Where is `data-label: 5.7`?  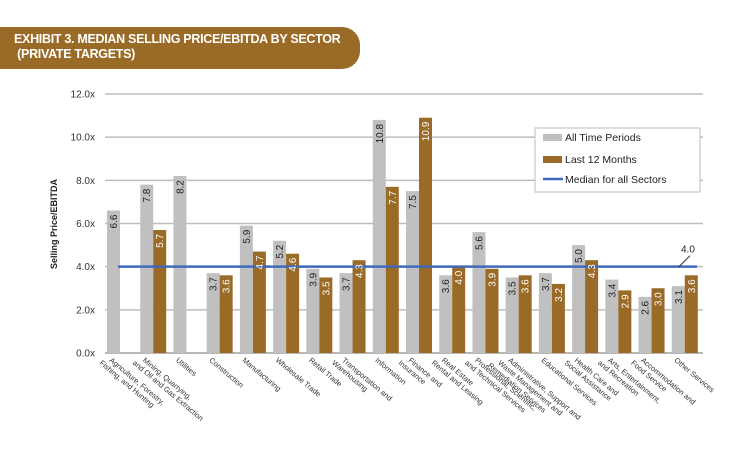
data-label: 5.7 is located at coordinates (160, 241).